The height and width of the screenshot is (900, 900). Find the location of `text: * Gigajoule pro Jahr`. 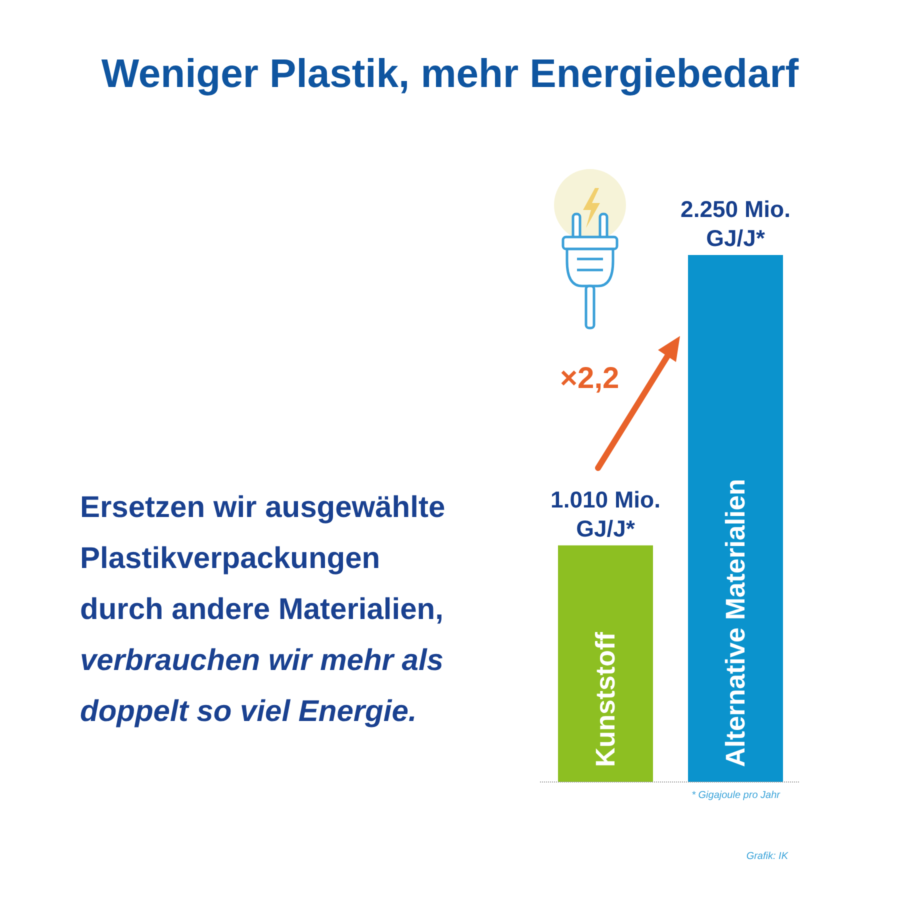

text: * Gigajoule pro Jahr is located at coordinates (735, 796).